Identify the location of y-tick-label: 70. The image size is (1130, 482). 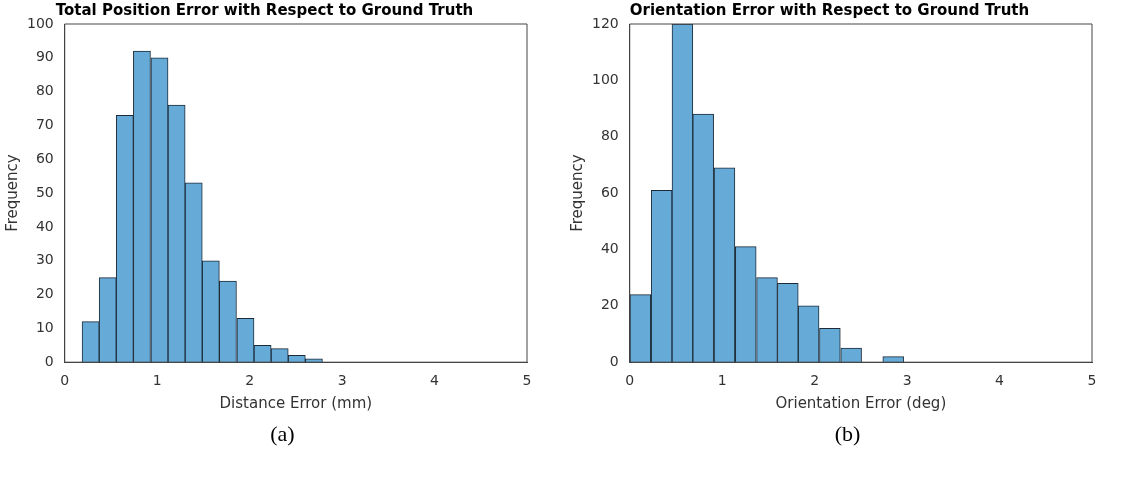
(44, 124).